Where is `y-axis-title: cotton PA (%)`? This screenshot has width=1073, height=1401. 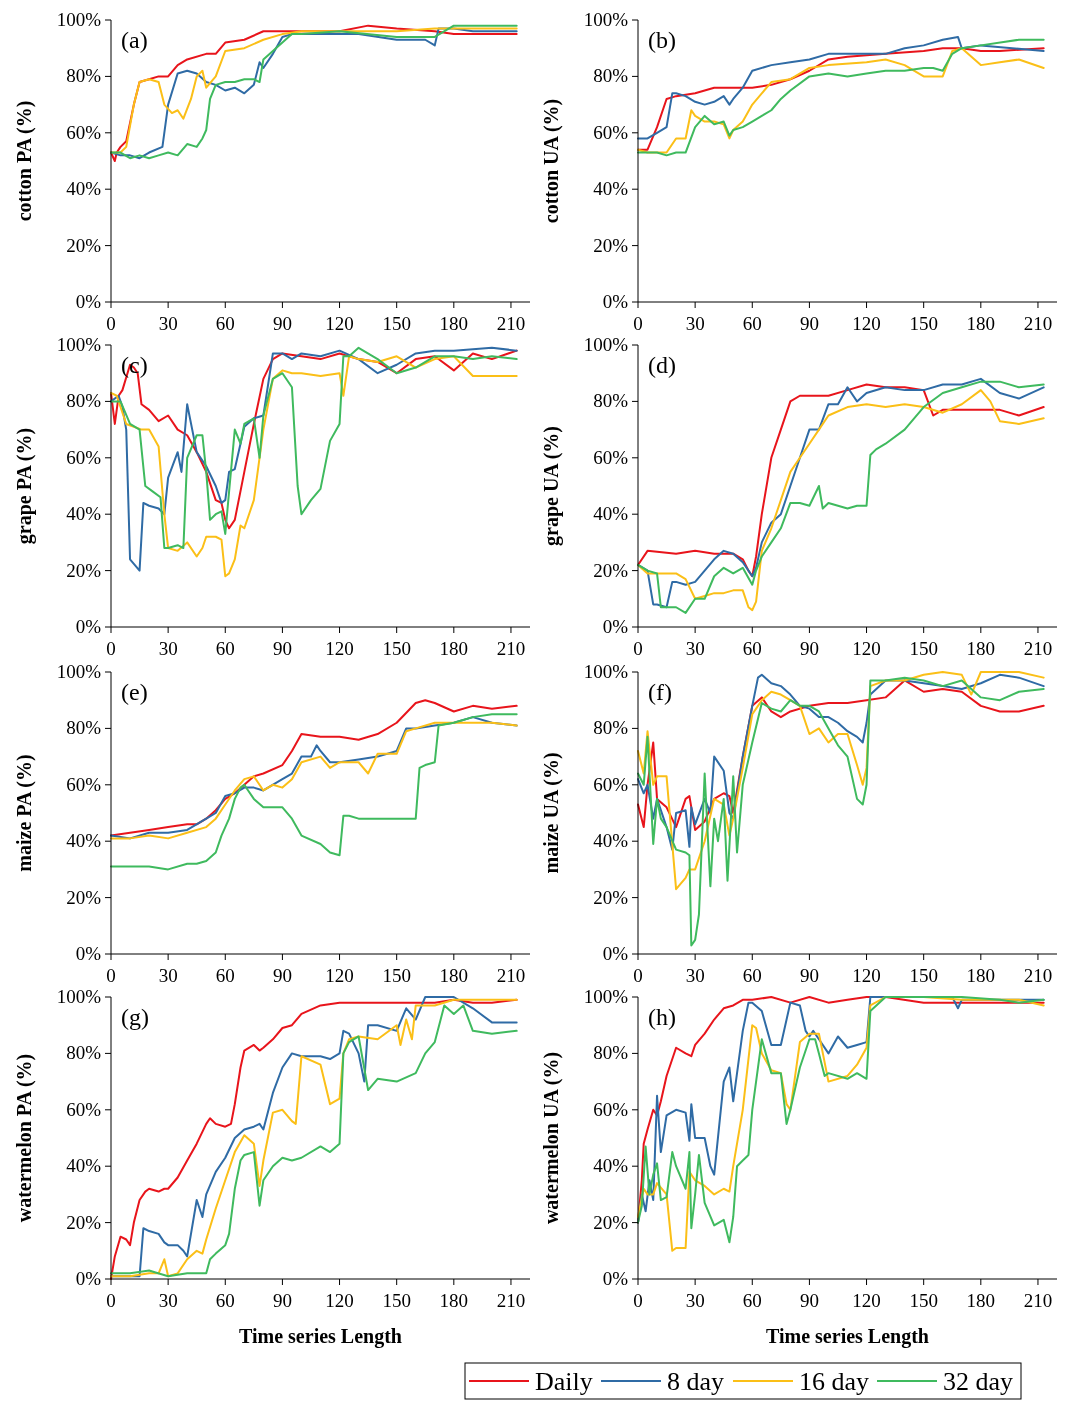
y-axis-title: cotton PA (%) is located at coordinates (24, 161).